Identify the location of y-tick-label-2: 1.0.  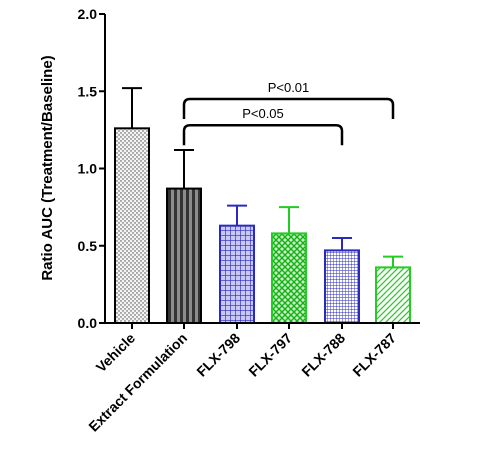
(88, 169).